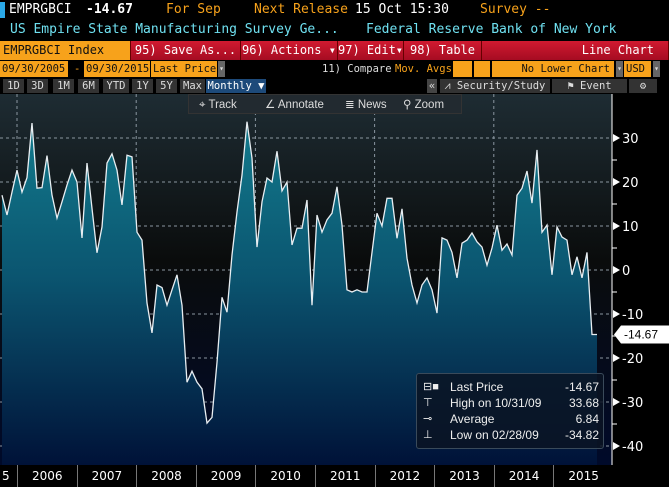  Describe the element at coordinates (423, 105) in the screenshot. I see `zoom-button: ⚲ Zoom` at that location.